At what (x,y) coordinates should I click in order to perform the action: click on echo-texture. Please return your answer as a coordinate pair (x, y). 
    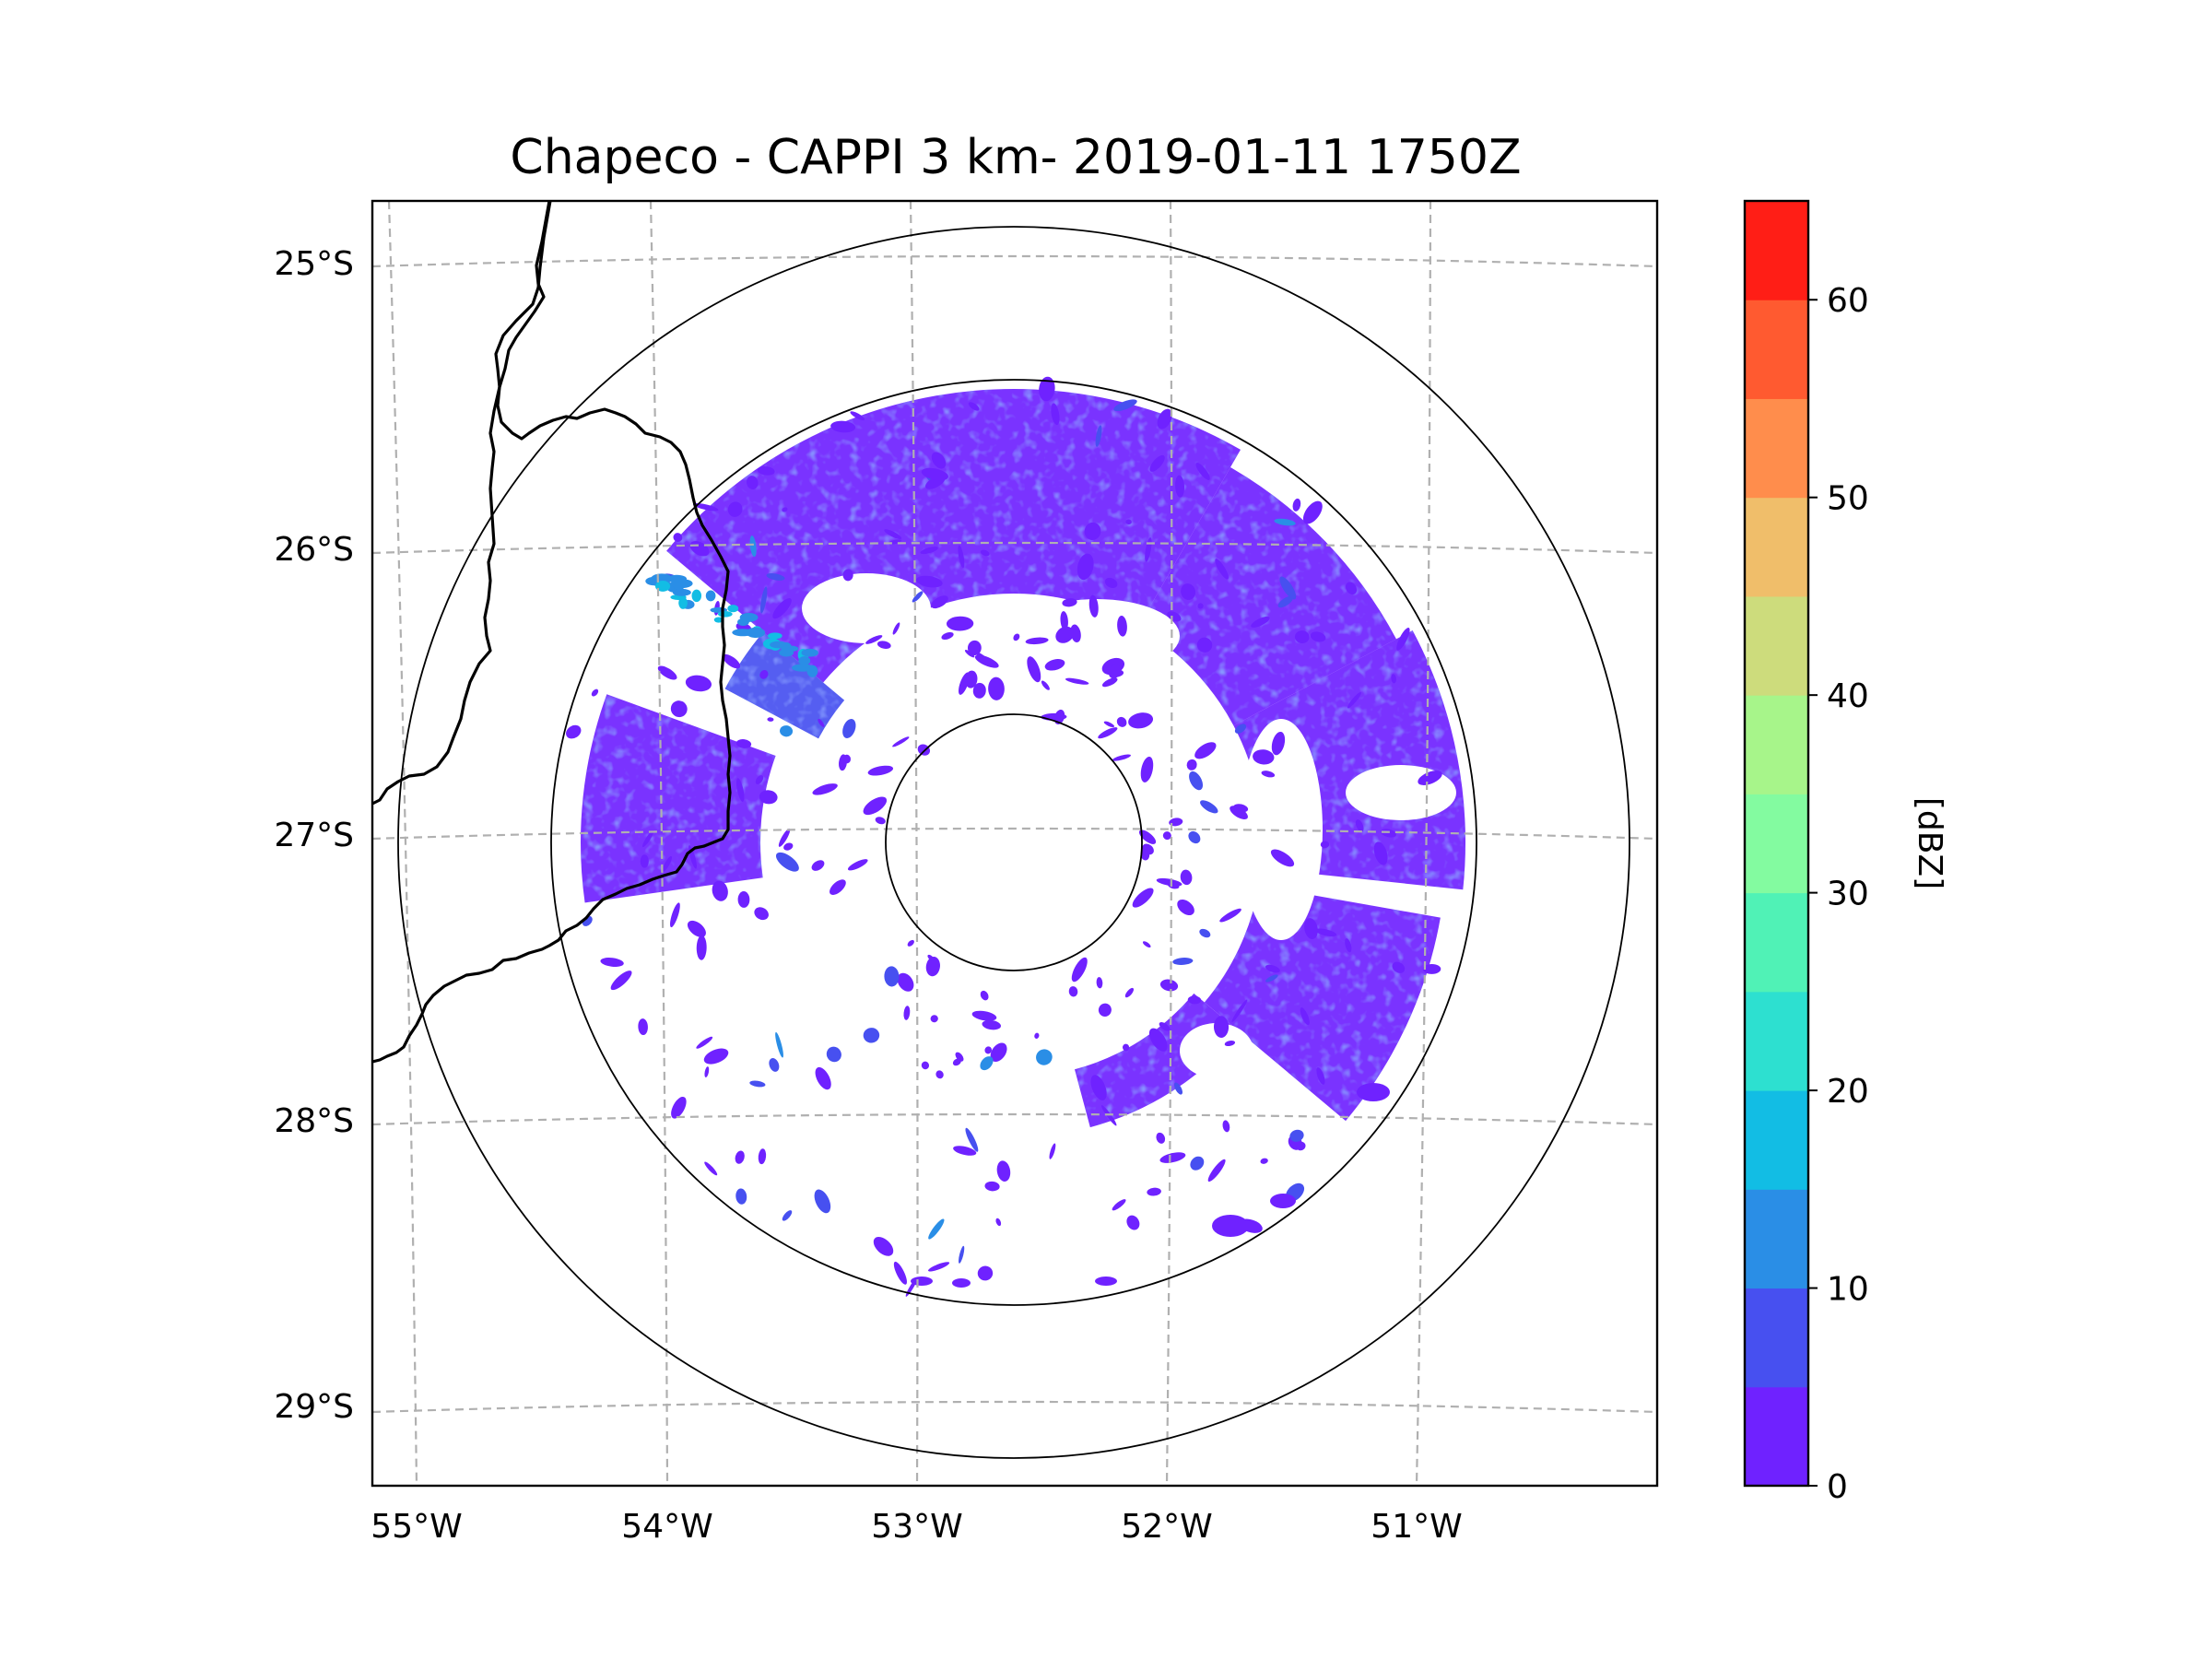
    Looking at the image, I should click on (1267, 596).